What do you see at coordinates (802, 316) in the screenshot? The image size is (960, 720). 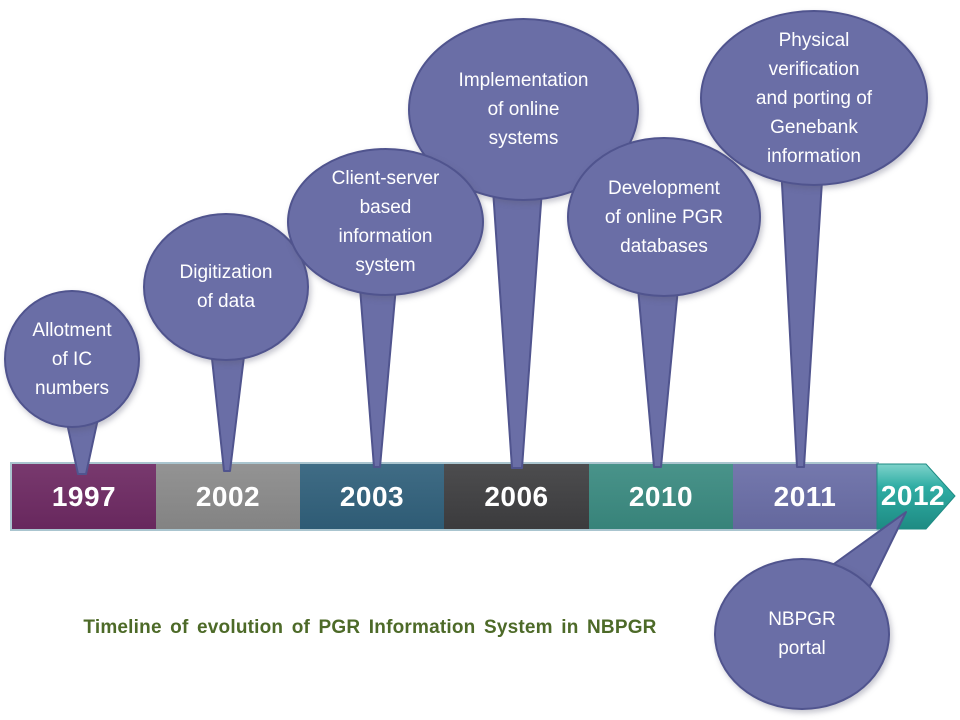 I see `tail-2011` at bounding box center [802, 316].